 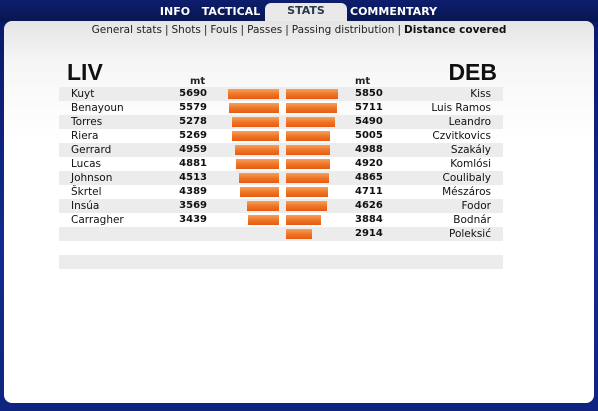 I want to click on away-distance-value: 5005, so click(x=369, y=135).